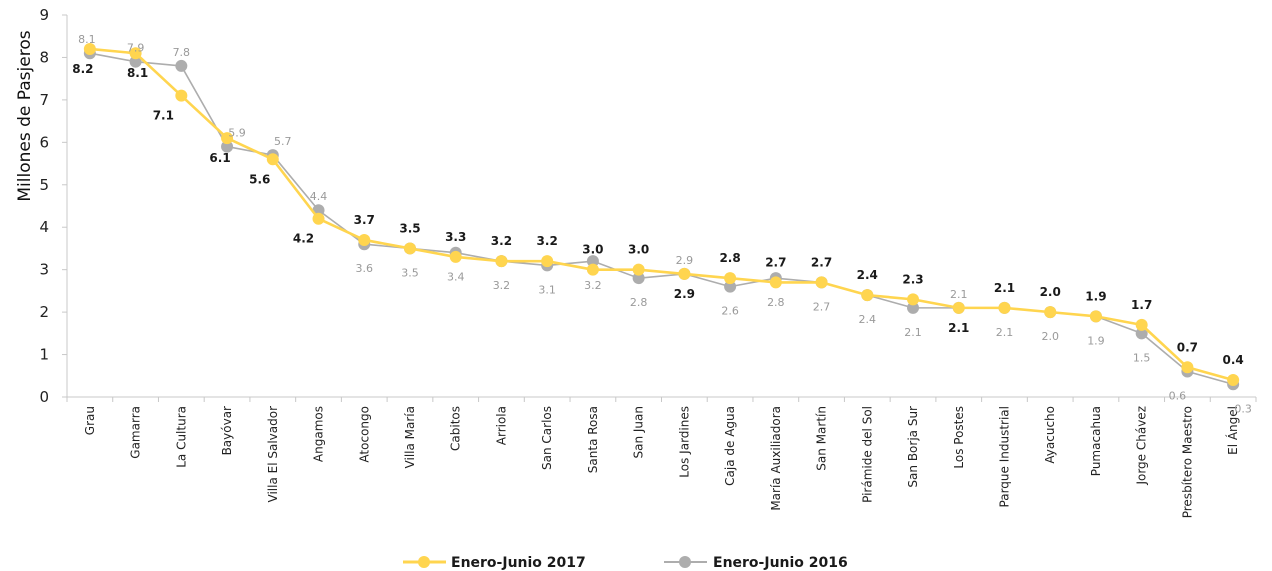 Image resolution: width=1272 pixels, height=571 pixels. Describe the element at coordinates (639, 432) in the screenshot. I see `x-tick-label: San Juan` at that location.